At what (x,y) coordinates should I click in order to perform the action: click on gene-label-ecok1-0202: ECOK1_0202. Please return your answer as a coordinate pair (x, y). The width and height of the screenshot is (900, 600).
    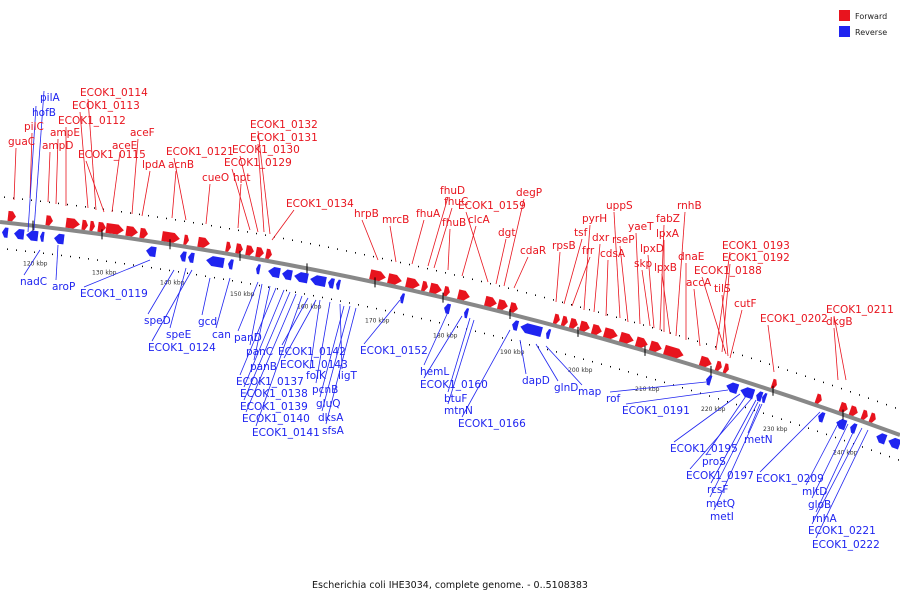
    Looking at the image, I should click on (794, 319).